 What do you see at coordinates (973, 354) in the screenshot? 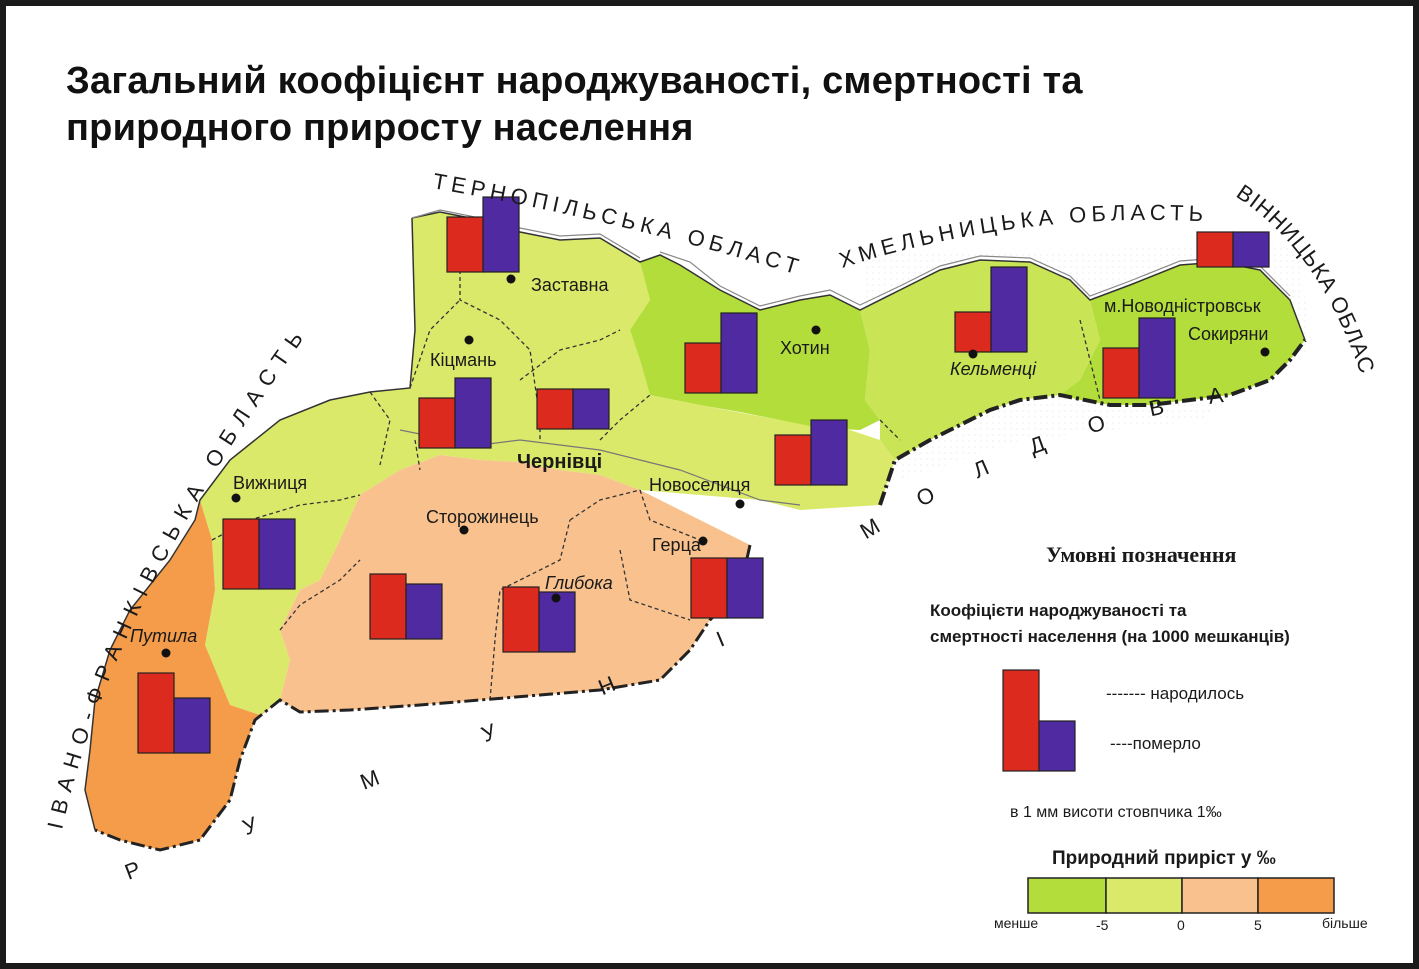
I see `city-dot-kelmentsi` at bounding box center [973, 354].